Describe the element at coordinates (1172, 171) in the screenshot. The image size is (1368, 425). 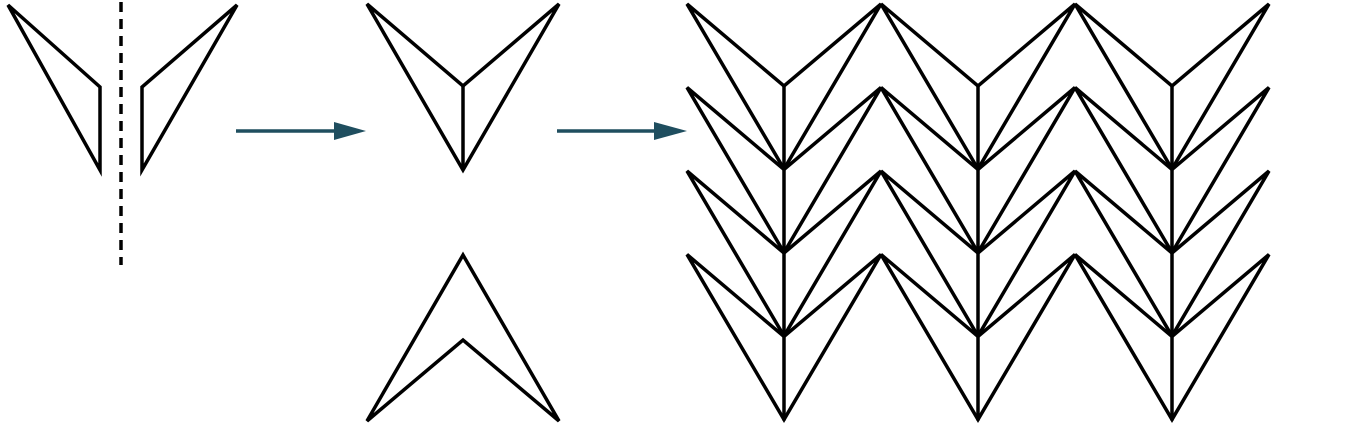
I see `tiling-chevron-r2-c3` at that location.